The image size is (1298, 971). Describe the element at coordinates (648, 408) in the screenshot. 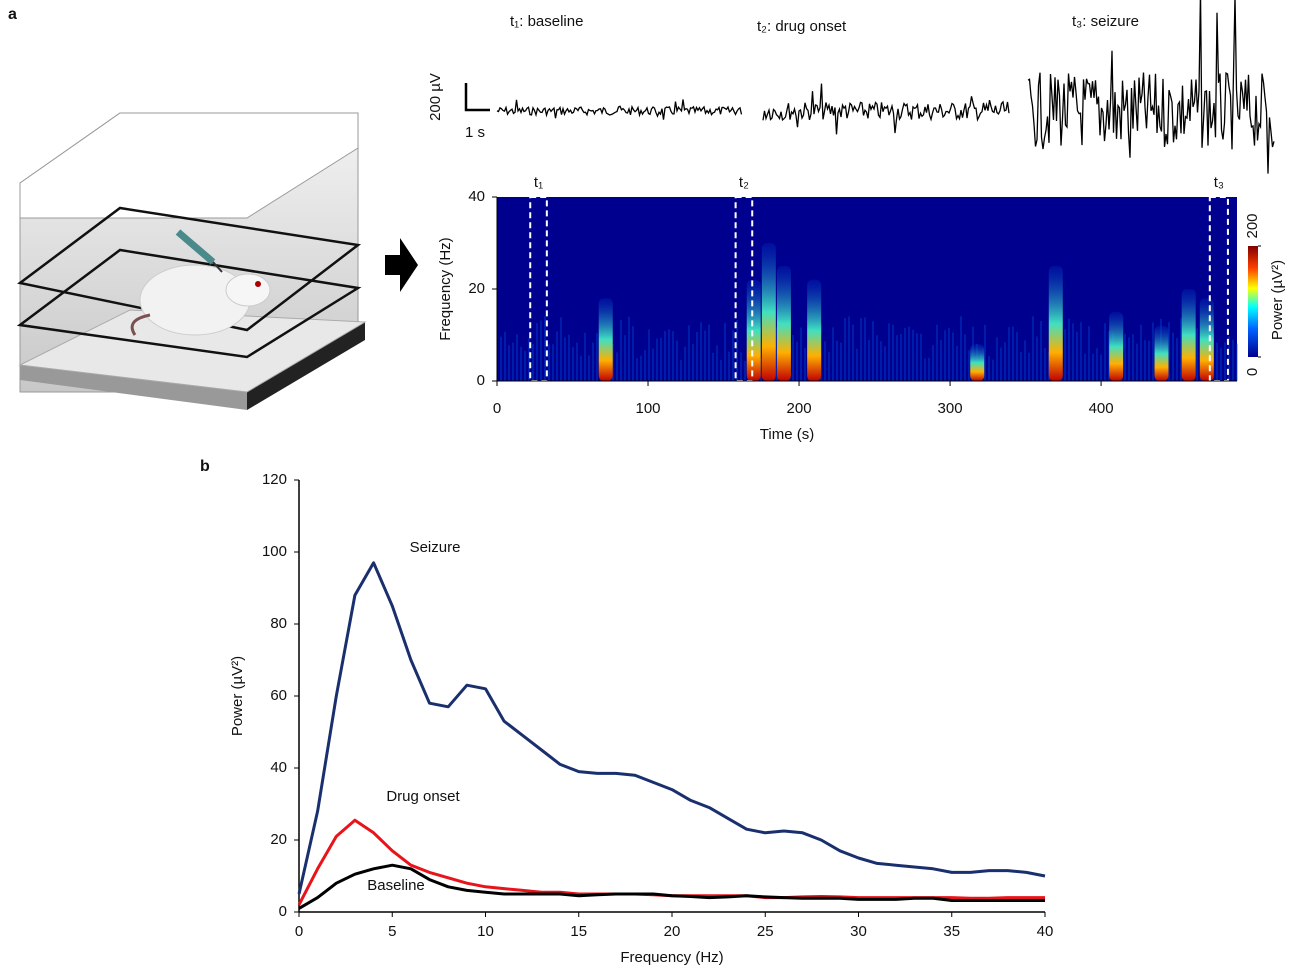

I see `x-tick-label: 100` at that location.